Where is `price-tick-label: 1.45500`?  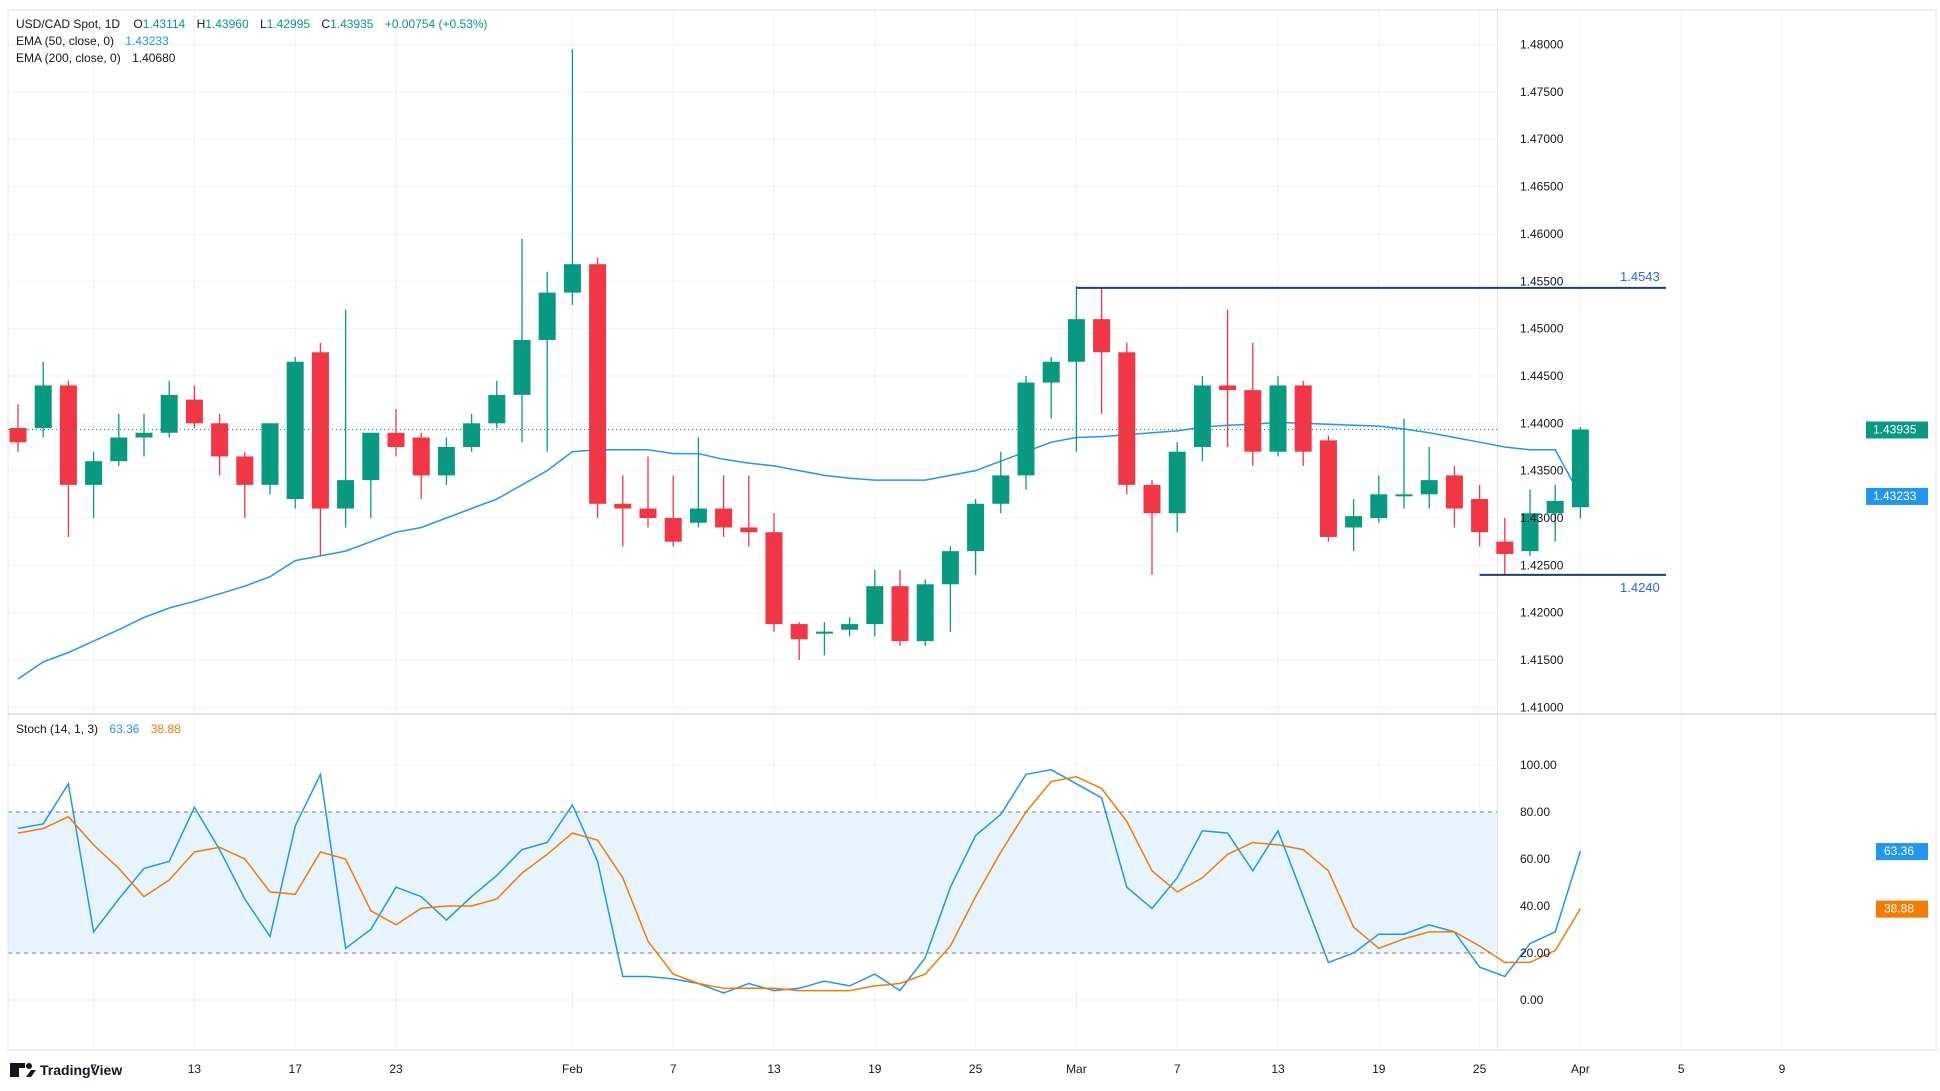
price-tick-label: 1.45500 is located at coordinates (1542, 281).